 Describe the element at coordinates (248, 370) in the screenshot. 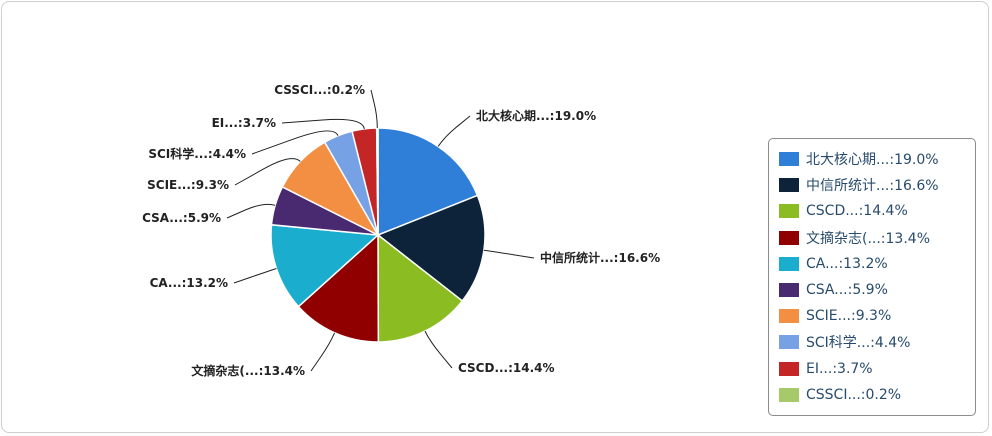

I see `slice-label: 文摘杂志(...:13.4%` at that location.